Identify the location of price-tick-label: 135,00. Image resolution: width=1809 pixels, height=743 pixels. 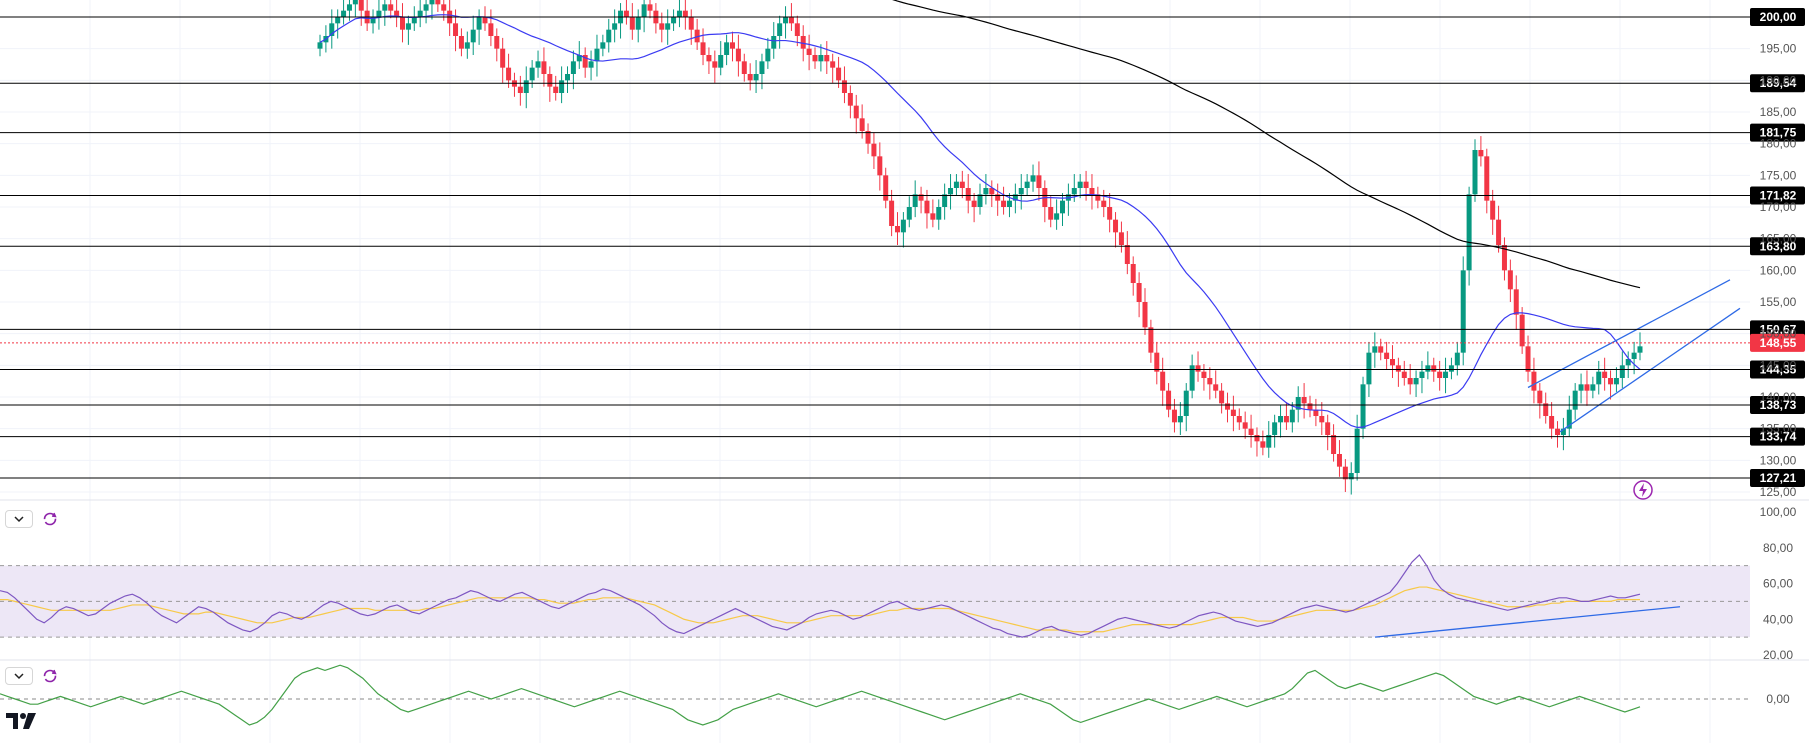
(1778, 429).